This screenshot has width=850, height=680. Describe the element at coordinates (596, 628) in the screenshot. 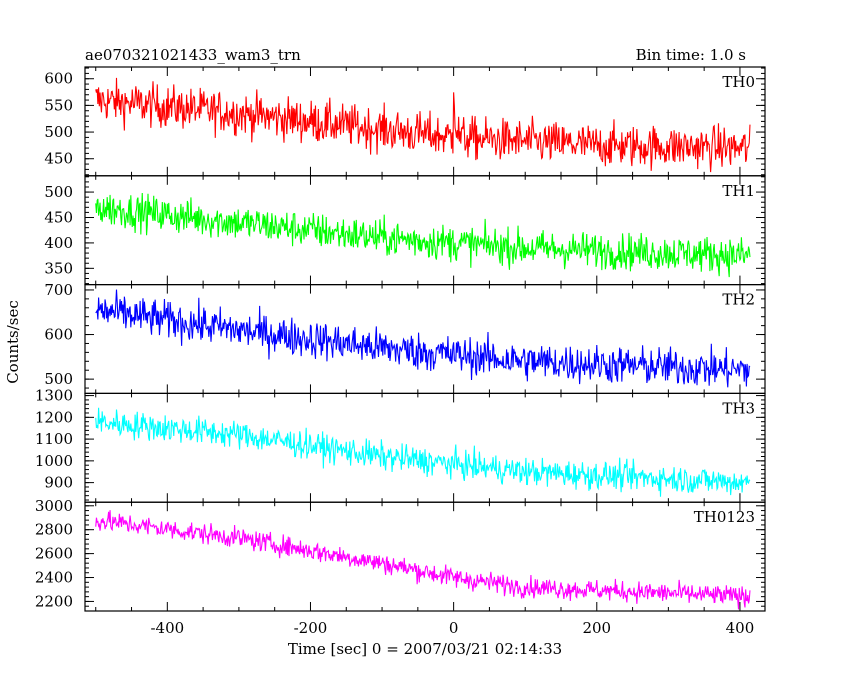

I see `x-tick-label: 200` at that location.